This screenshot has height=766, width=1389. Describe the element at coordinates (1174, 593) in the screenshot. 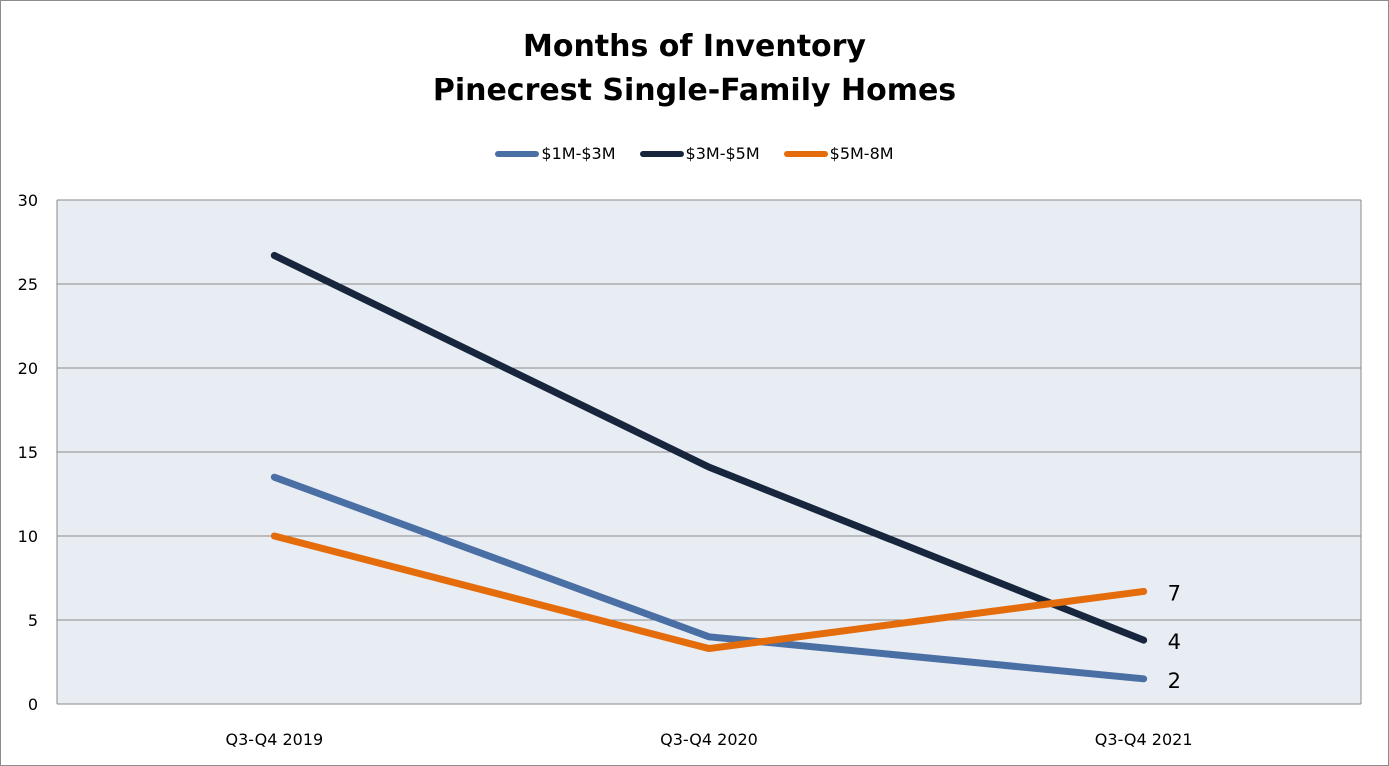

I see `end-label-5m-8m: 7` at that location.